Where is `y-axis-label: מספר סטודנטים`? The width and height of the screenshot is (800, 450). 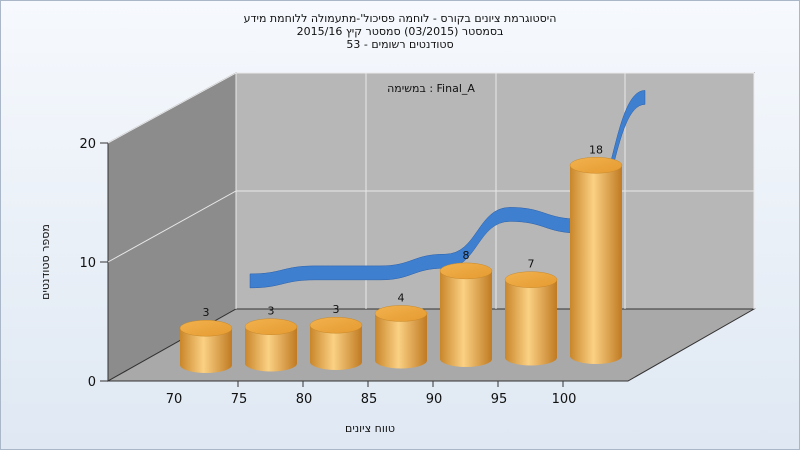
y-axis-label: מספר סטודנטים is located at coordinates (45, 262).